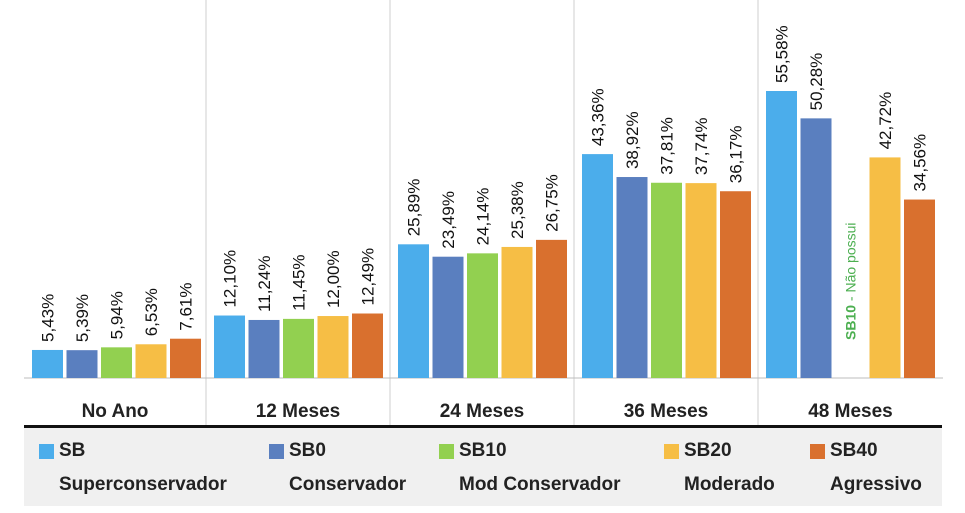  Describe the element at coordinates (736, 155) in the screenshot. I see `data-label-sb40-3: 36,17%` at that location.